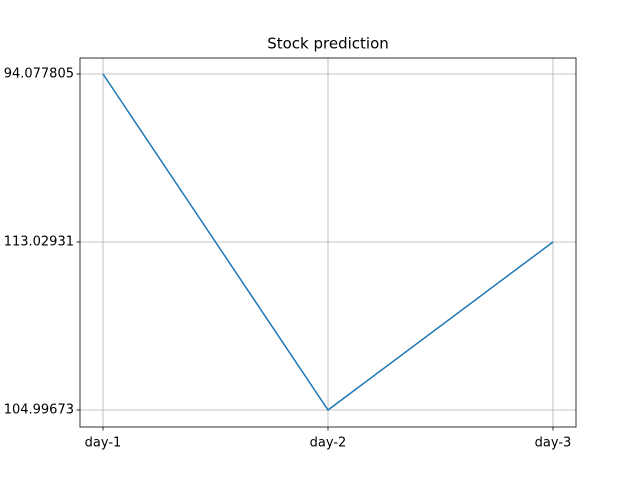  What do you see at coordinates (328, 44) in the screenshot?
I see `chart-title: Stock prediction` at bounding box center [328, 44].